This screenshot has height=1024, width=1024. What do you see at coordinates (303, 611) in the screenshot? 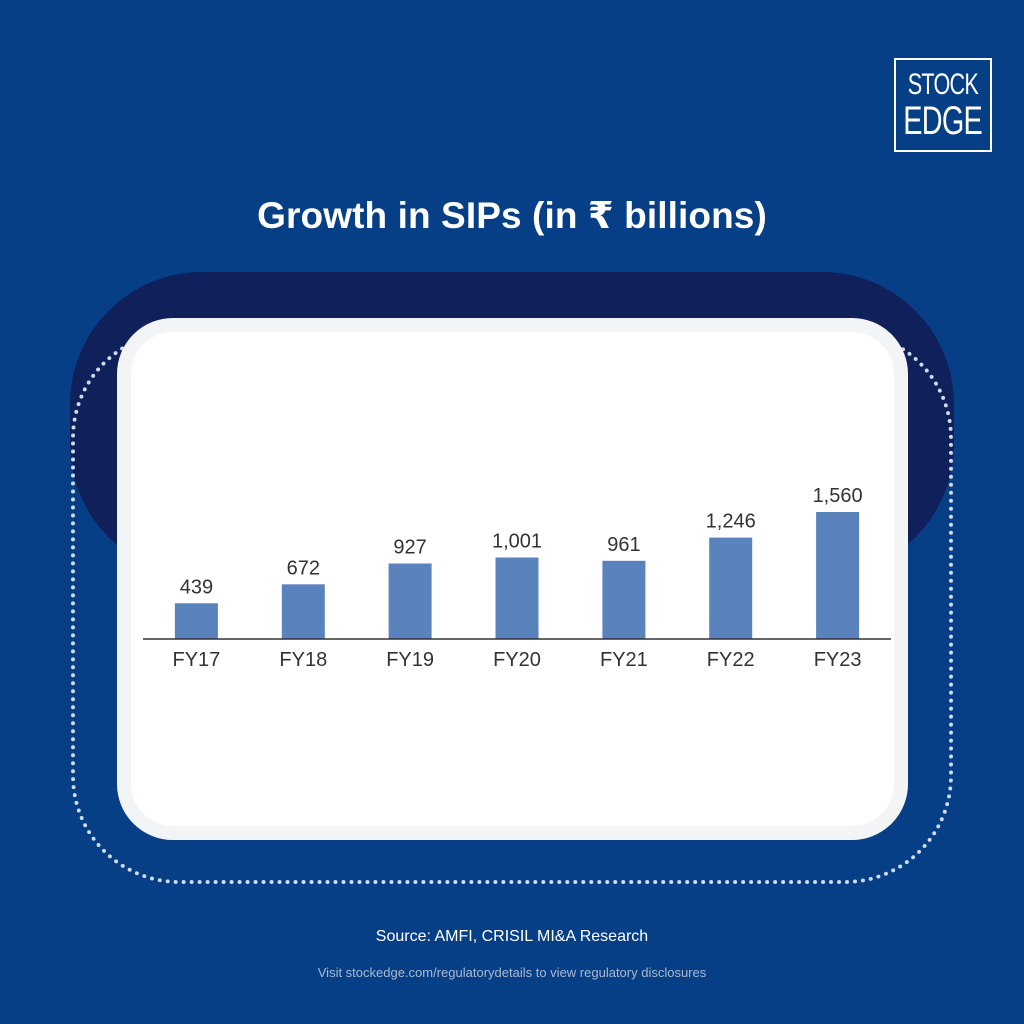
I see `bar-fy18` at bounding box center [303, 611].